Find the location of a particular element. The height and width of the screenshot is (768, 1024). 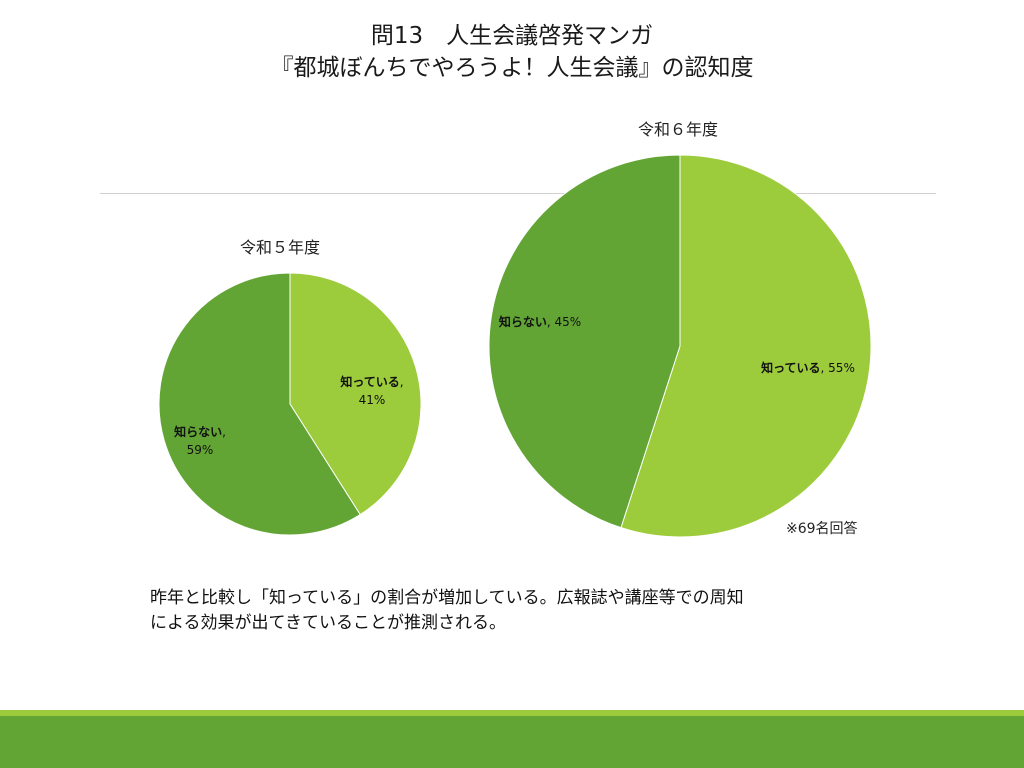

analysis-comment-line2: による効果が出てきていることが推測される。 is located at coordinates (328, 623).